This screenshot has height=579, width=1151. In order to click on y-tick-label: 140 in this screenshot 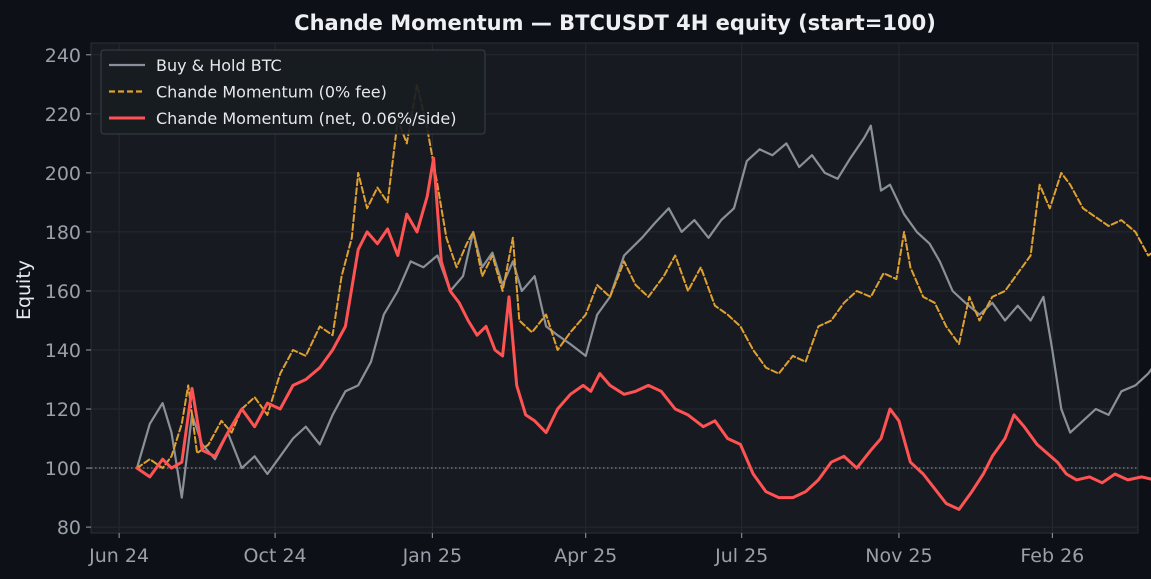, I will do `click(63, 351)`.